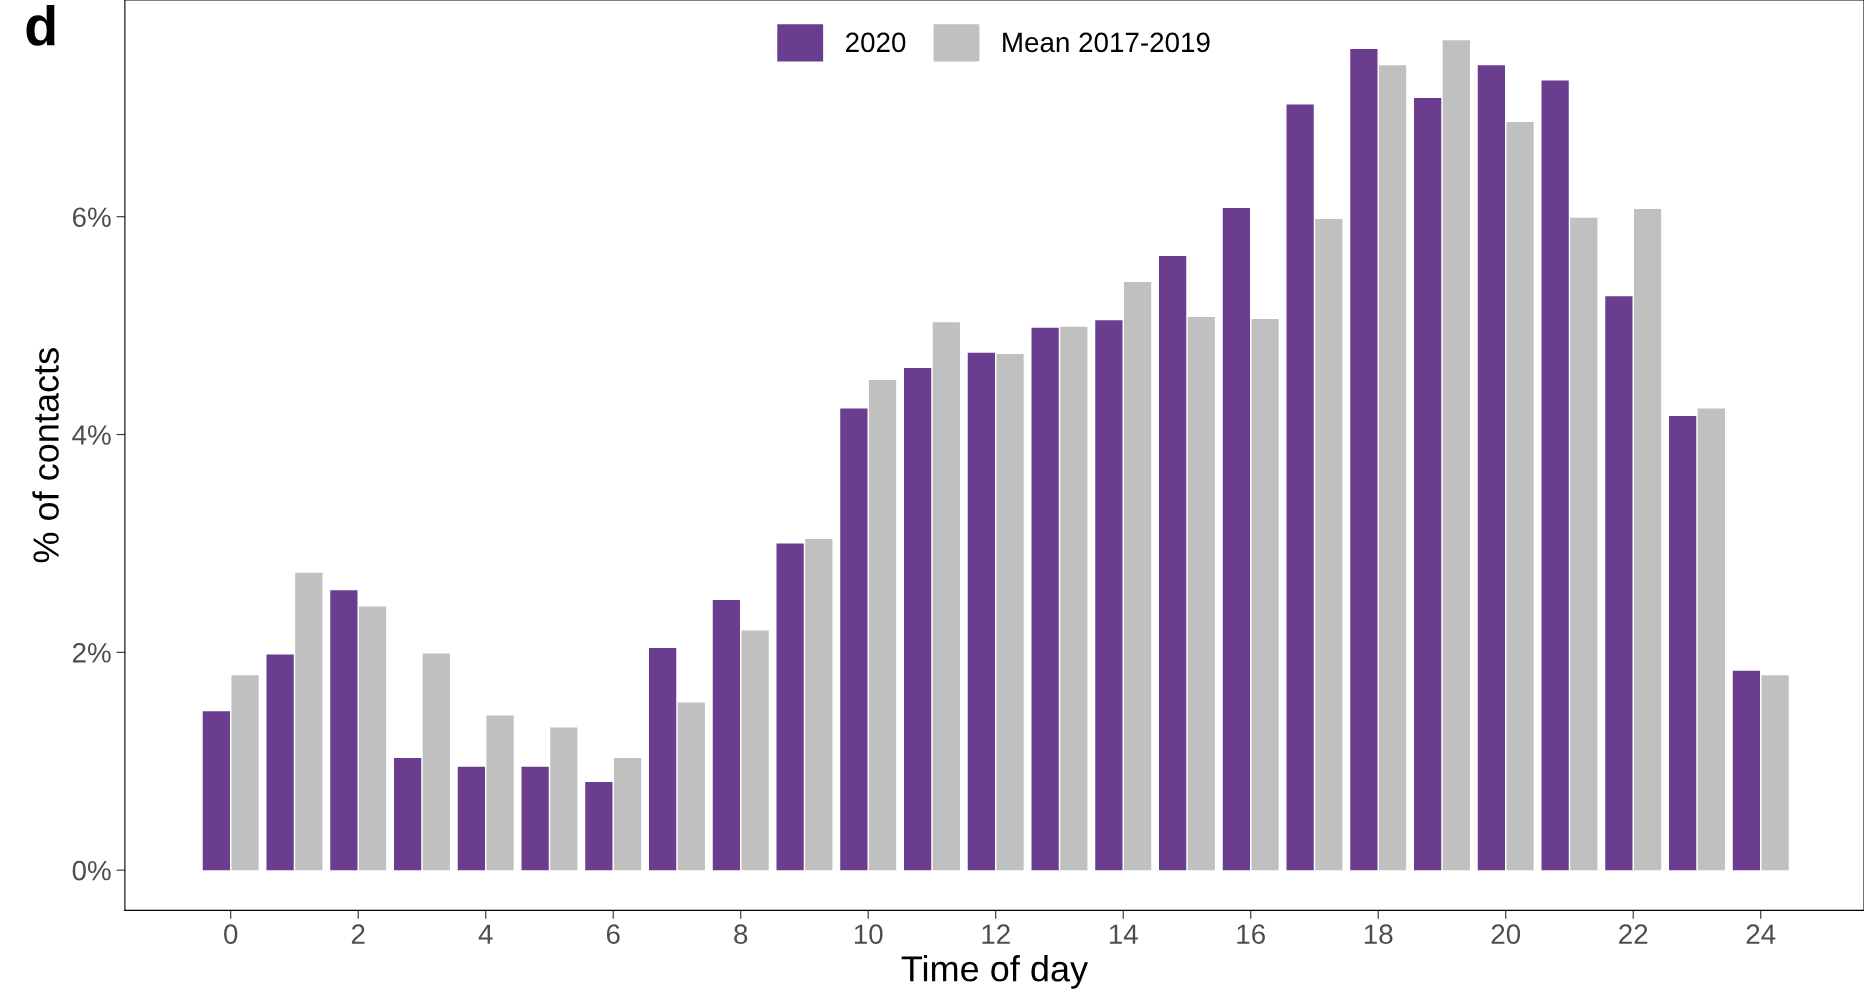 This screenshot has height=995, width=1864. Describe the element at coordinates (1378, 934) in the screenshot. I see `x-tick-label: 18` at that location.